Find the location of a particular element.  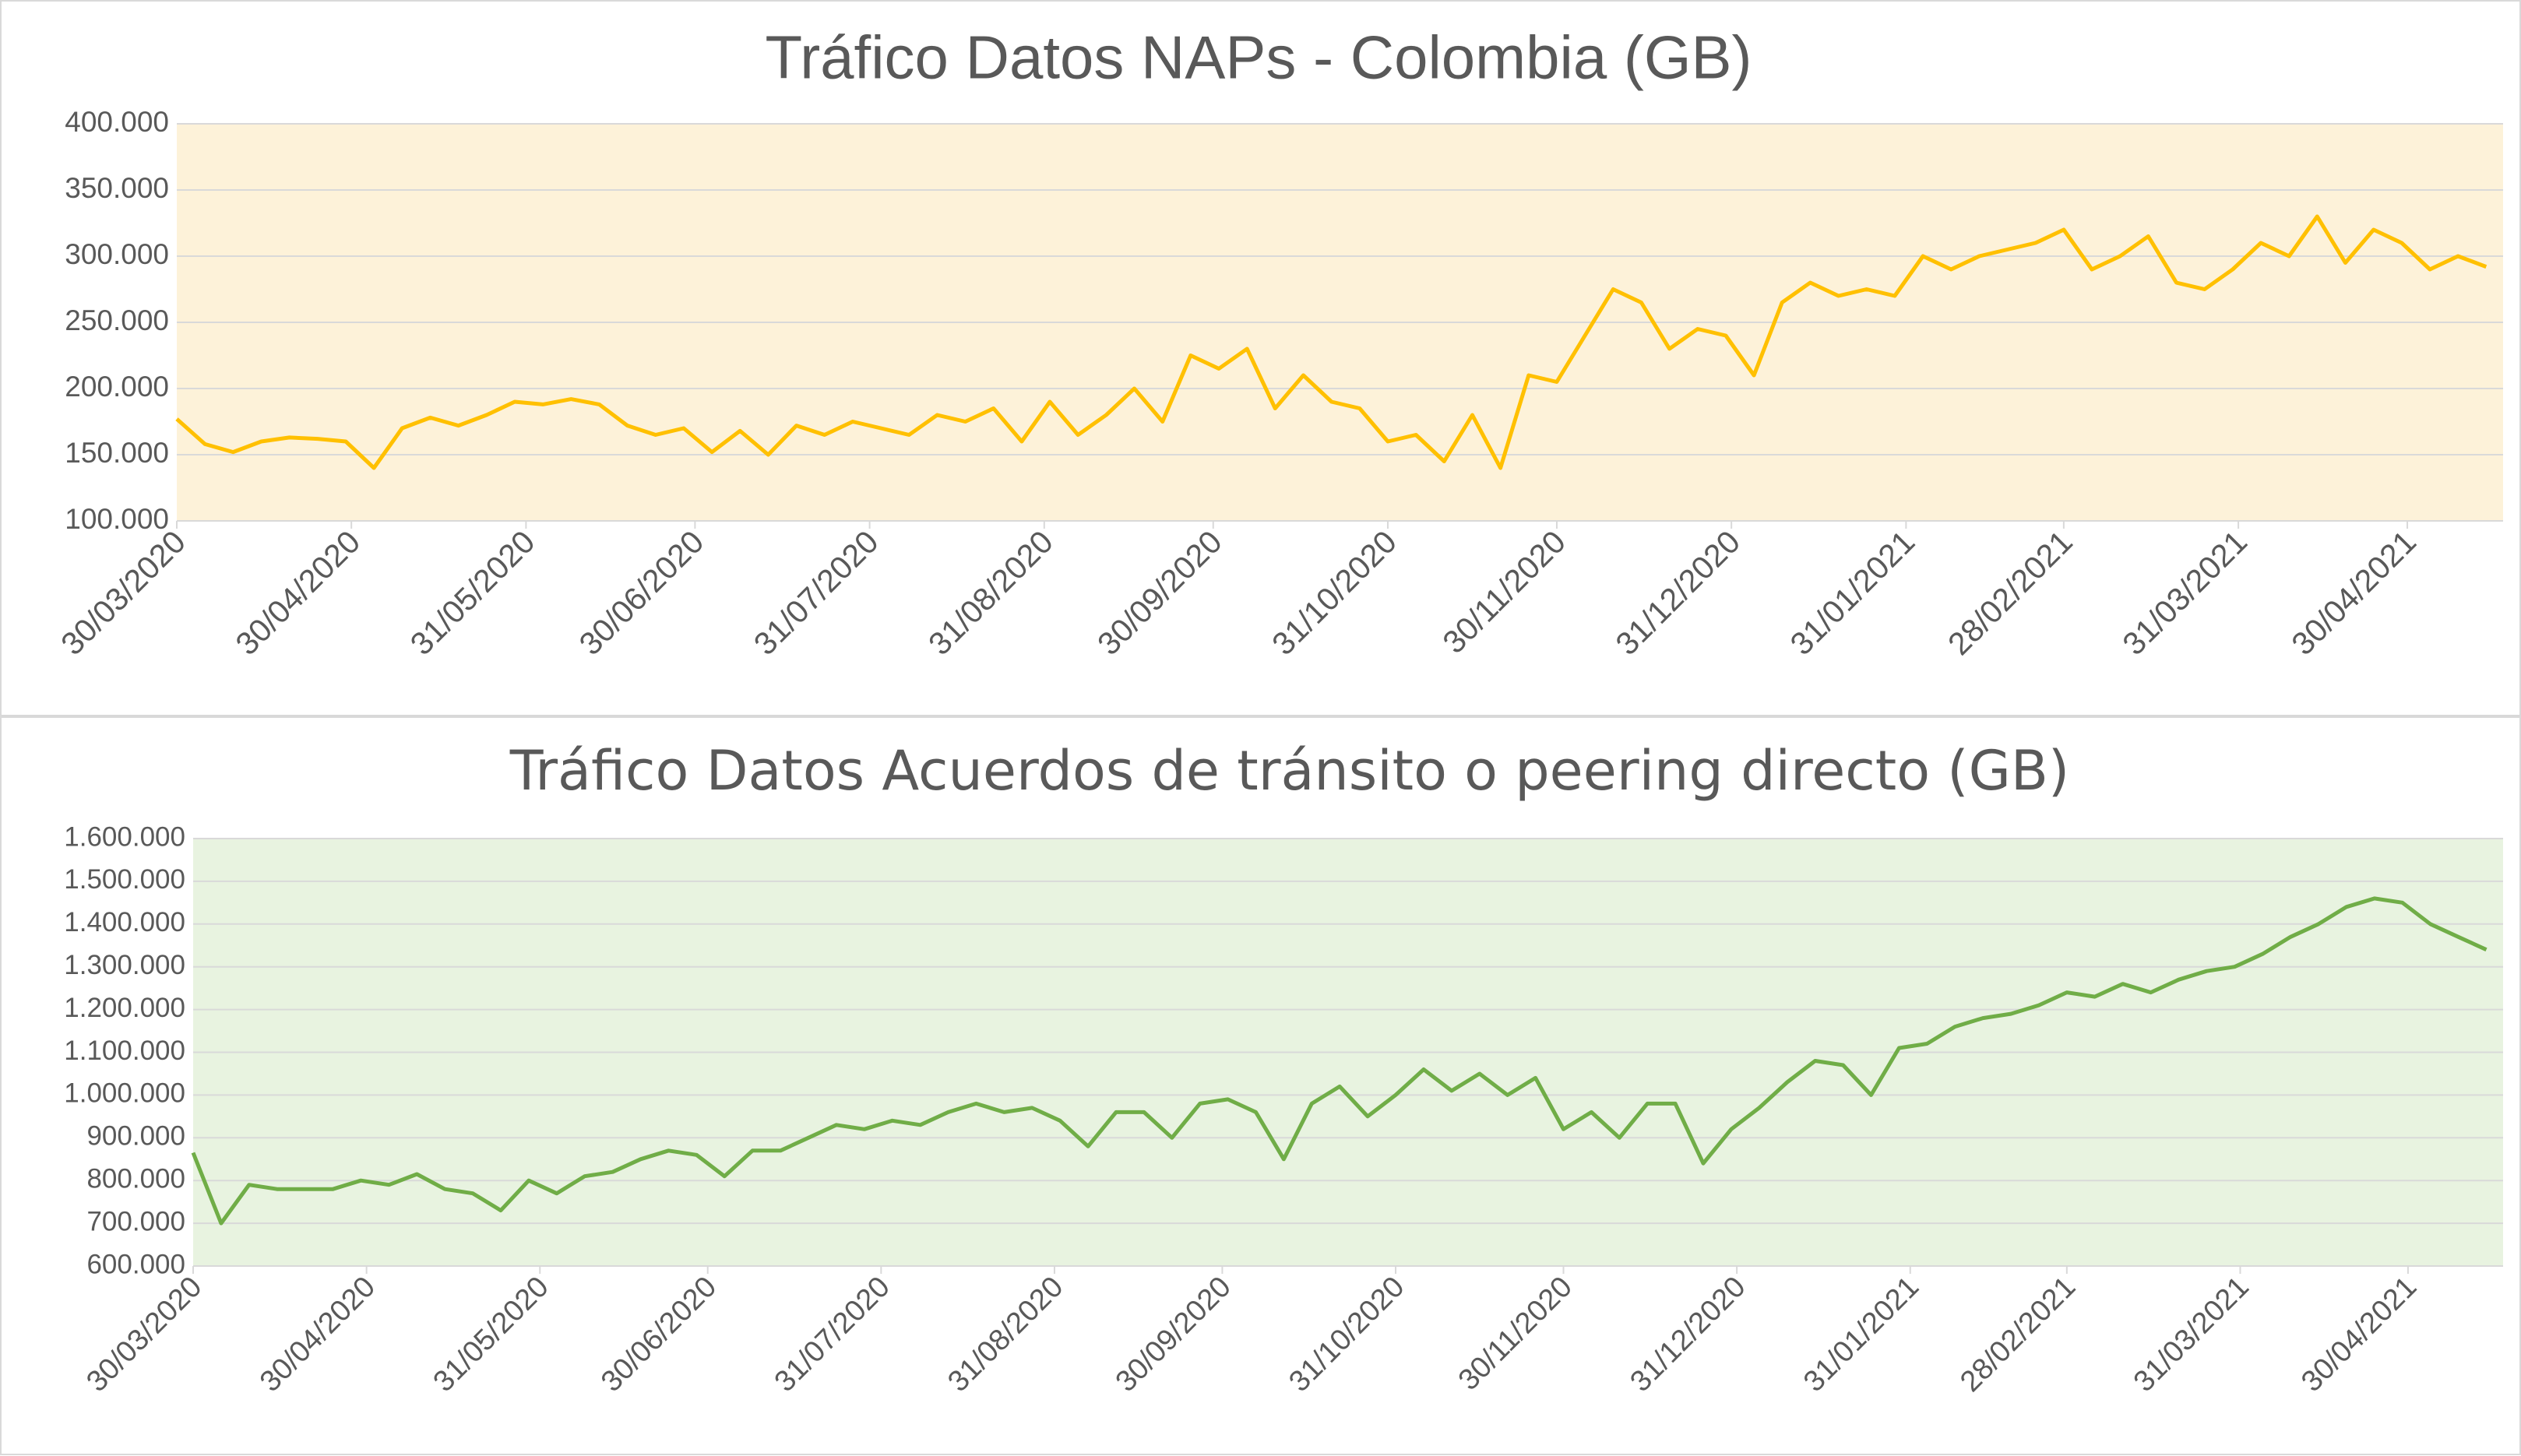

y-tick-label: 250.000 is located at coordinates (117, 320).